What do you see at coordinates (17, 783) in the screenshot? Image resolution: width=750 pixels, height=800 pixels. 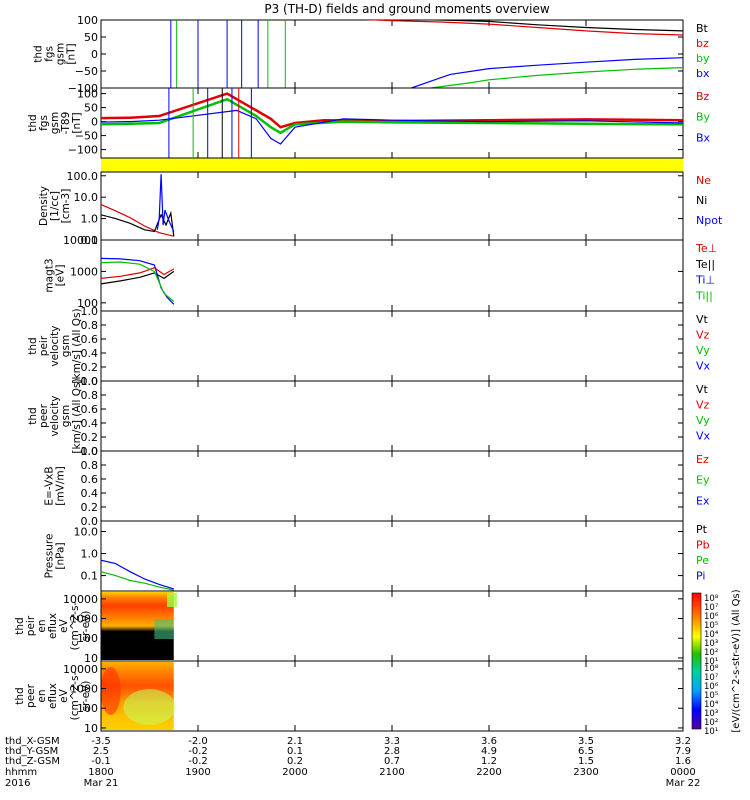 I see `row-label: 2016` at bounding box center [17, 783].